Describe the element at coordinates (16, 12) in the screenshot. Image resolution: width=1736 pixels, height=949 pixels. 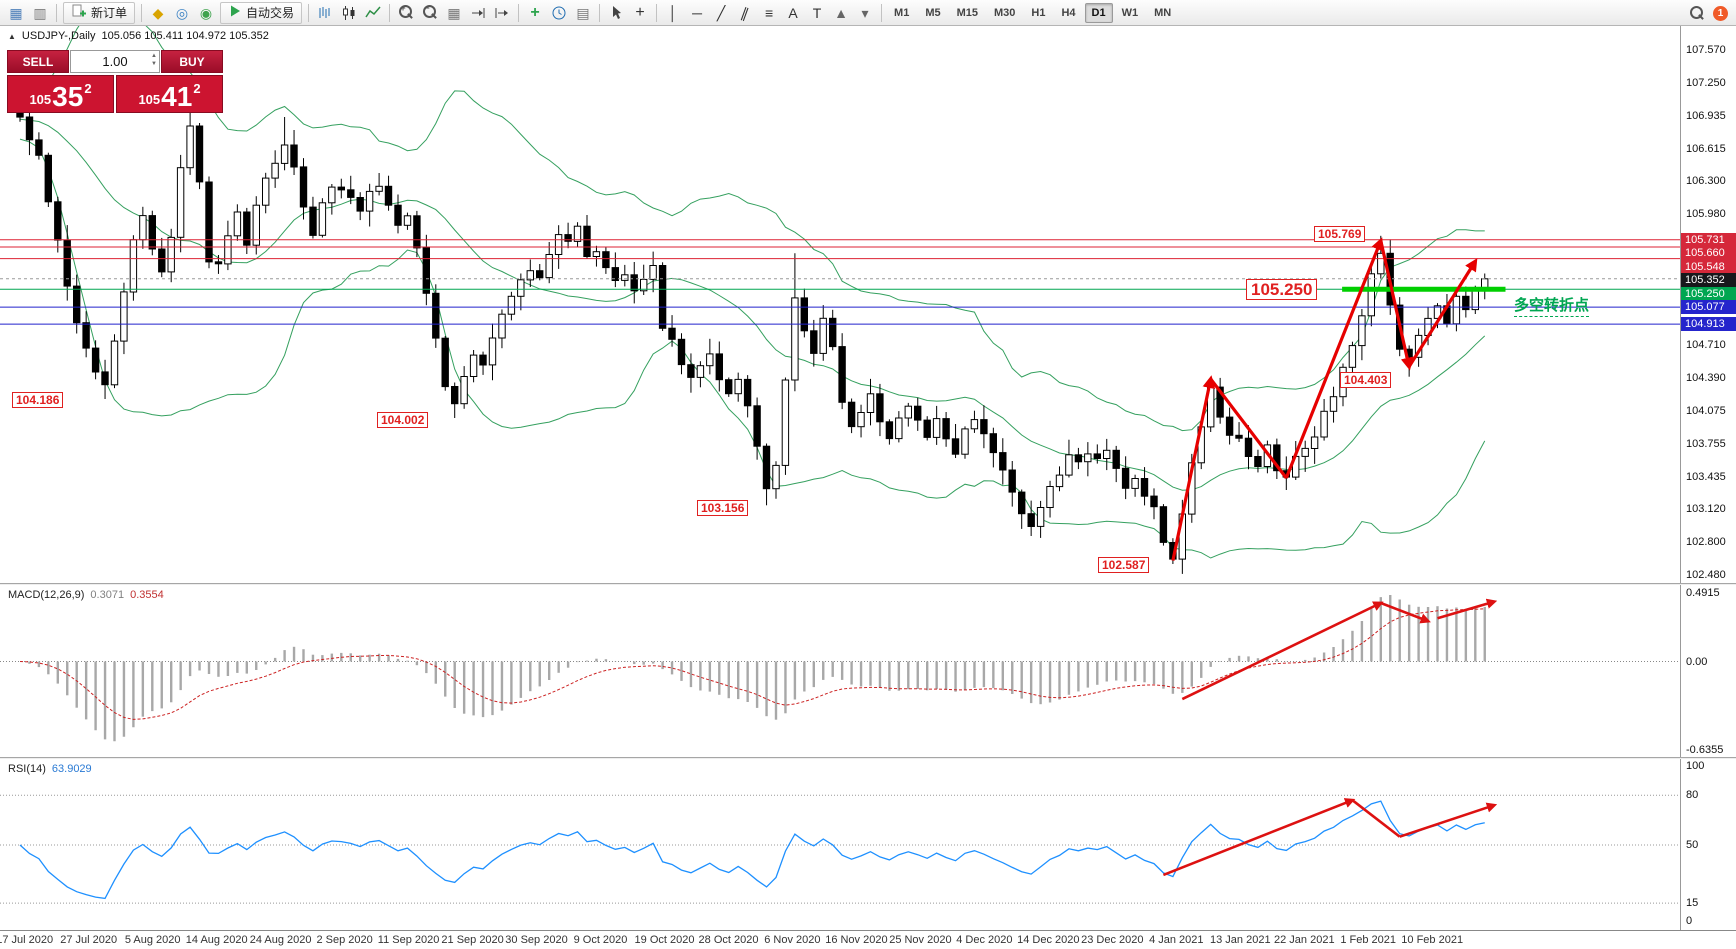
I see `new-chart-icon: ▦` at that location.